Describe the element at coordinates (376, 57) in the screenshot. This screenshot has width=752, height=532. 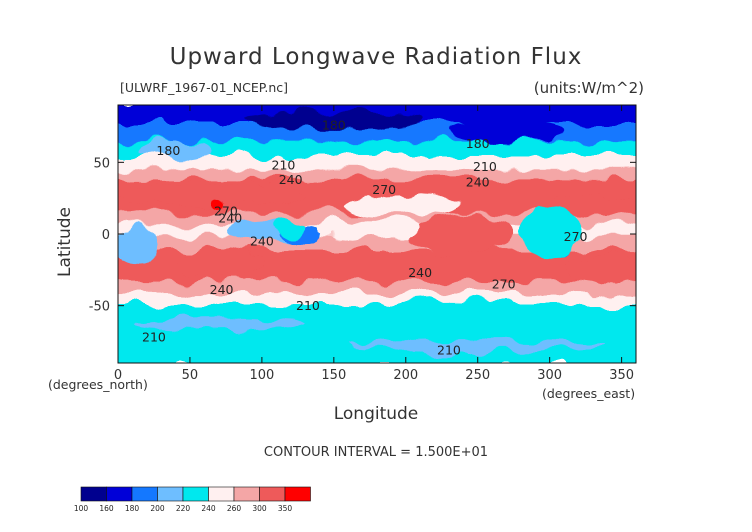
I see `chart-title: Upward Longwave Radiation Flux` at that location.